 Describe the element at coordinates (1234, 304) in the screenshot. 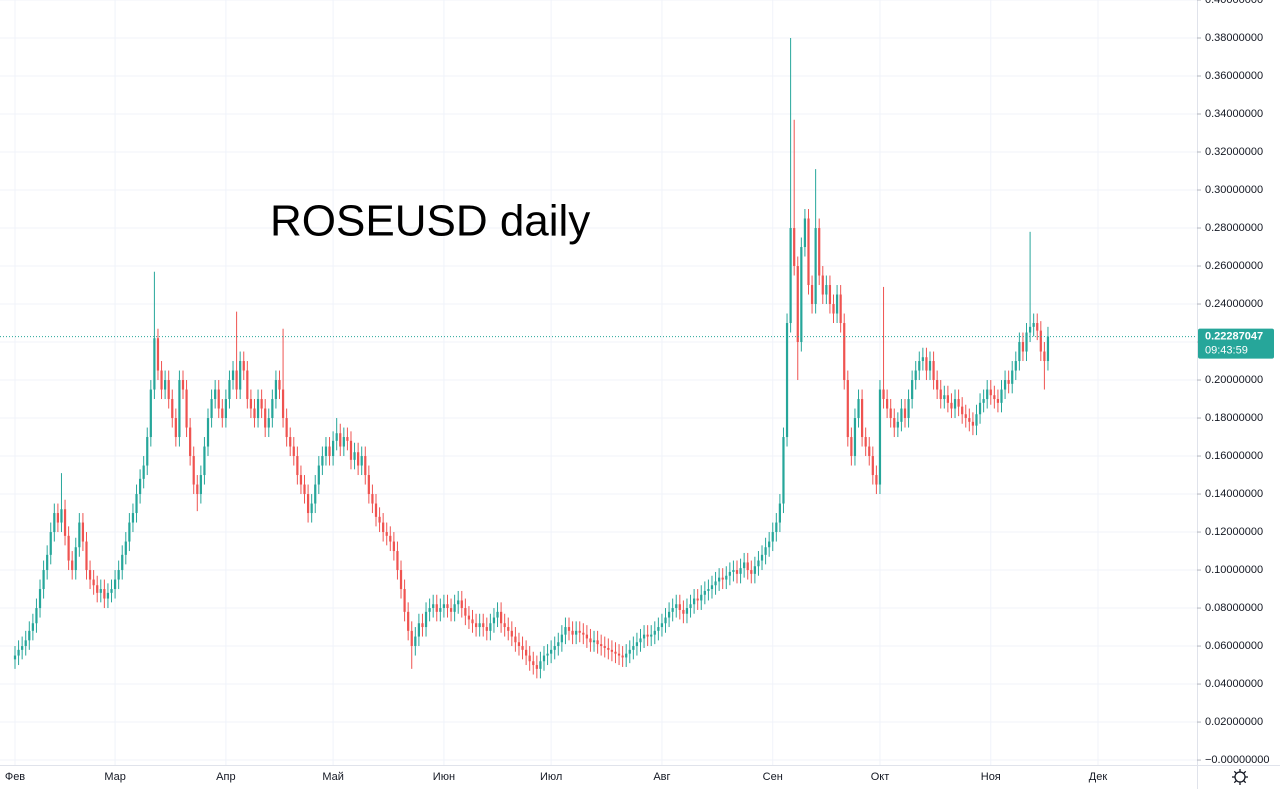

I see `y-tick-label: 0.24000000` at that location.